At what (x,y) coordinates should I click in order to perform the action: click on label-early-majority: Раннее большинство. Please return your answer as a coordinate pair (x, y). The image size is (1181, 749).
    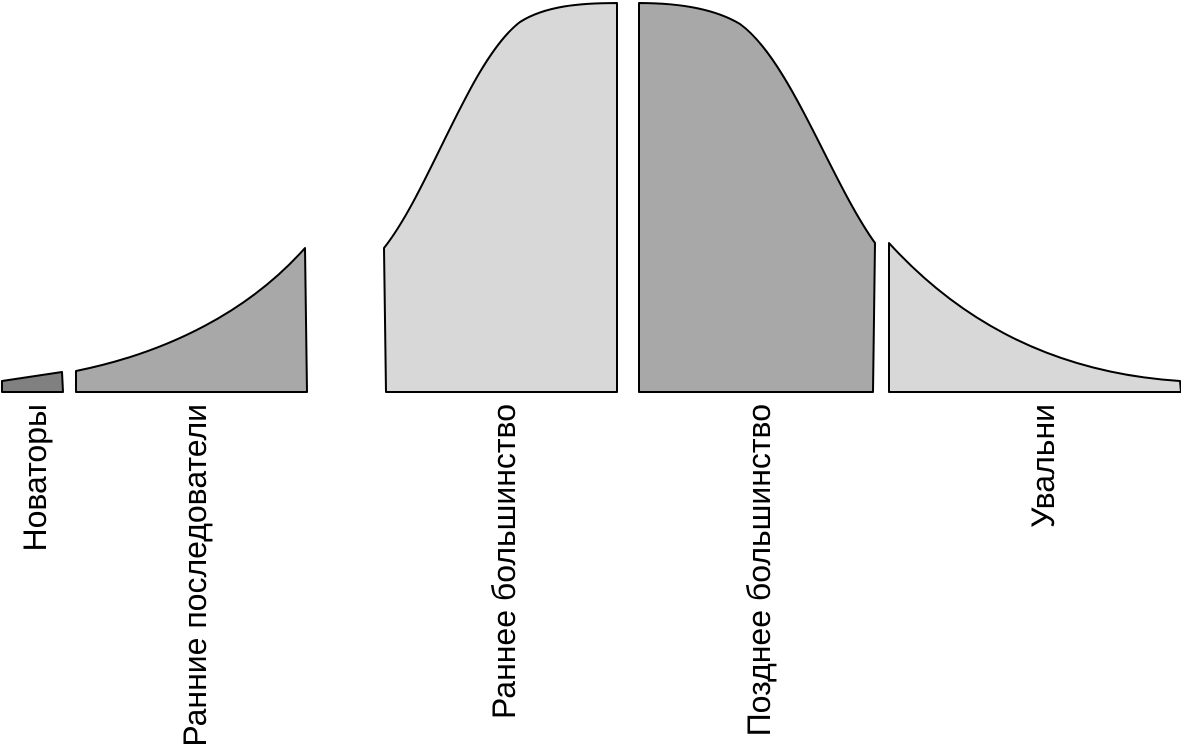
    Looking at the image, I should click on (504, 561).